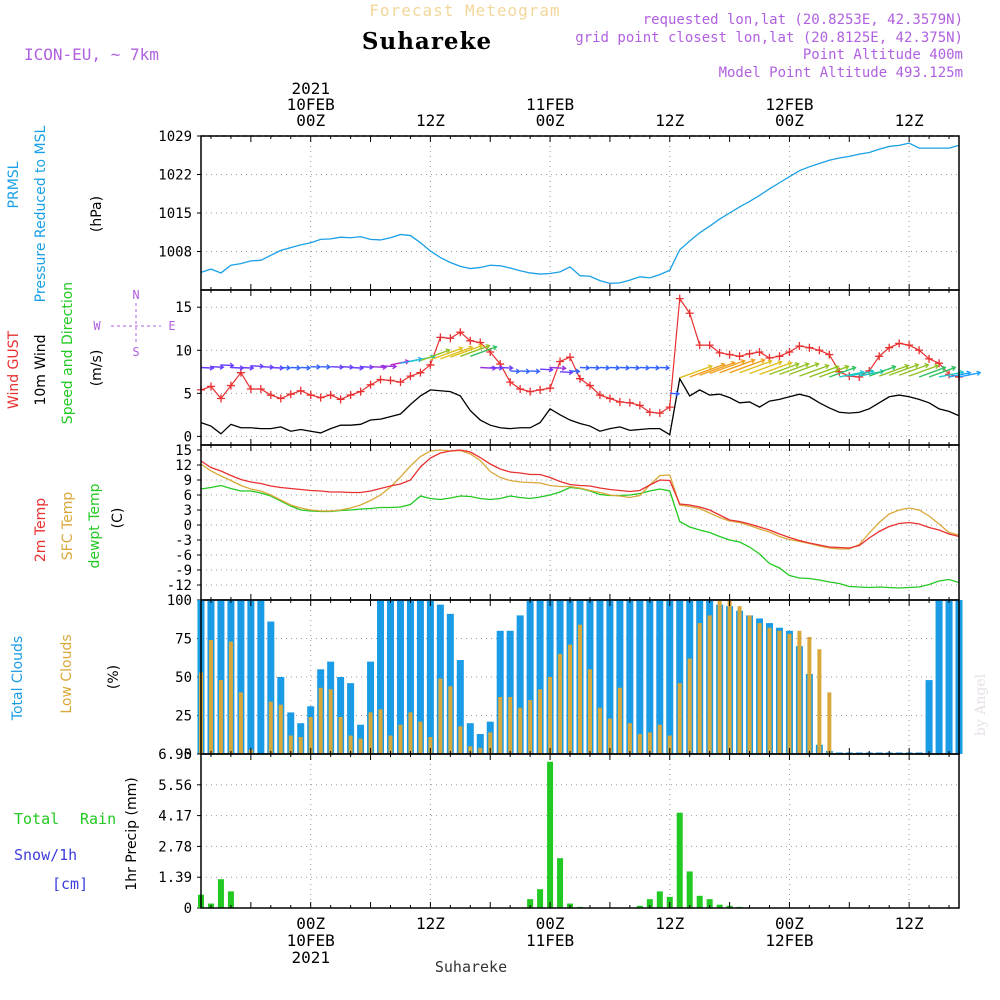  Describe the element at coordinates (183, 541) in the screenshot. I see `y-tick-label: -3` at that location.